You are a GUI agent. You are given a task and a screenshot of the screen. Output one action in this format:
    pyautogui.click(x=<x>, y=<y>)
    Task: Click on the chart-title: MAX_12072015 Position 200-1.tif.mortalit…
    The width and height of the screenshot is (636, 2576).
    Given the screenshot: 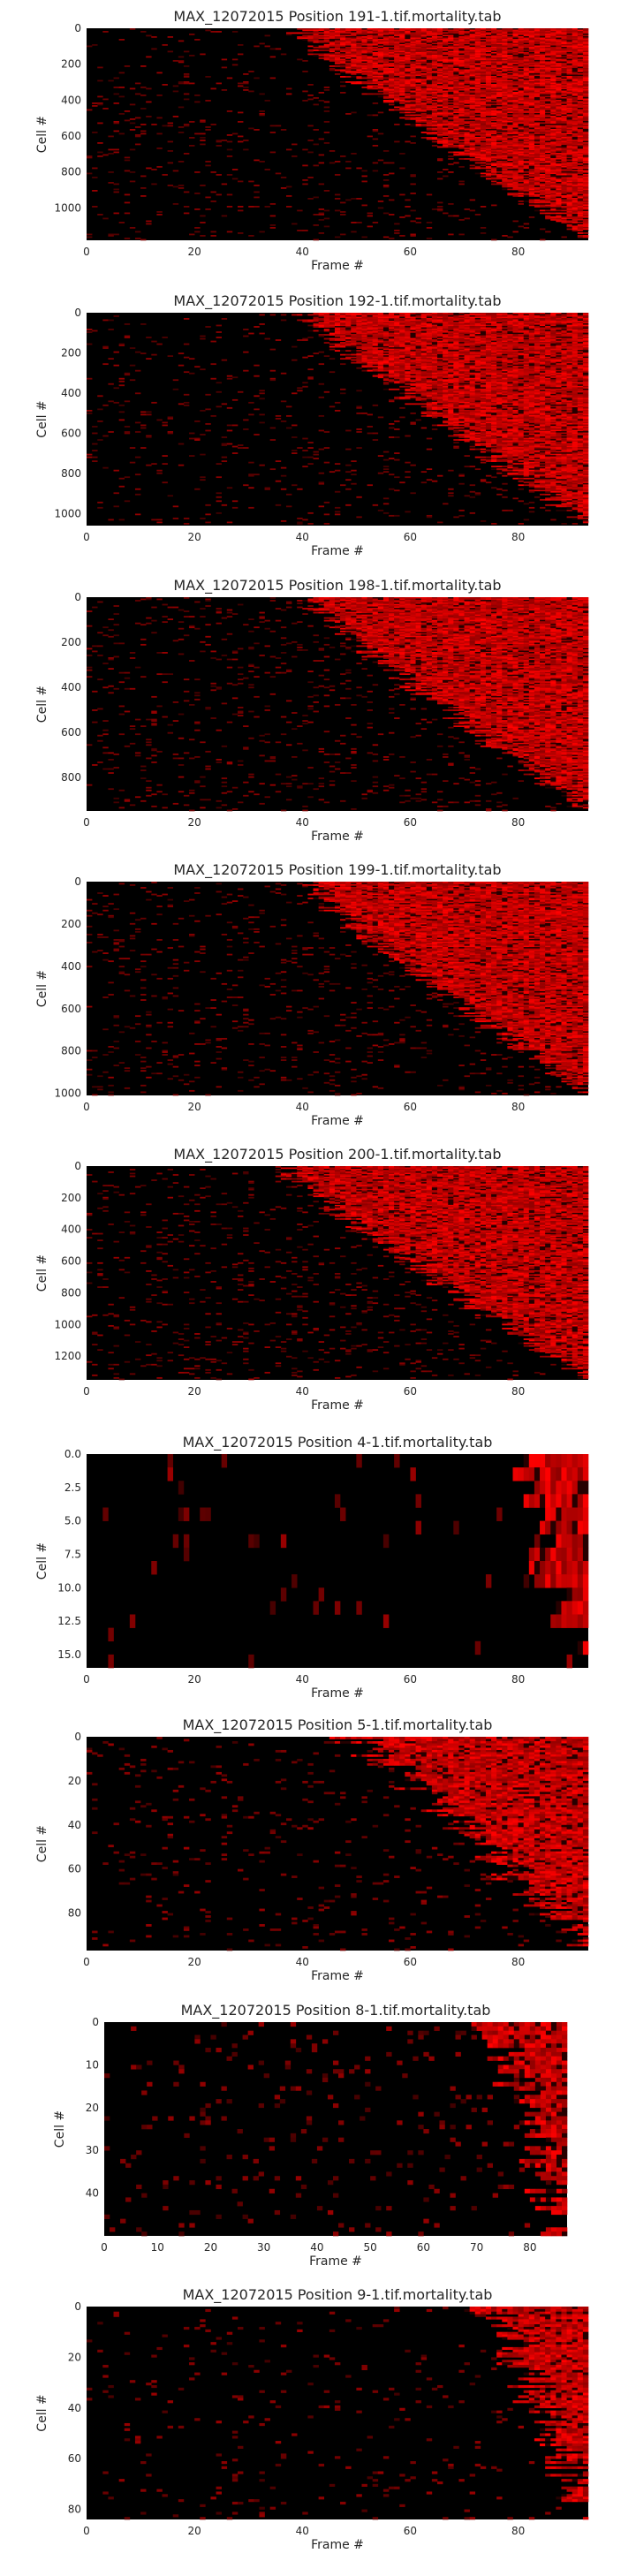 What is the action you would take?
    pyautogui.click(x=337, y=1155)
    